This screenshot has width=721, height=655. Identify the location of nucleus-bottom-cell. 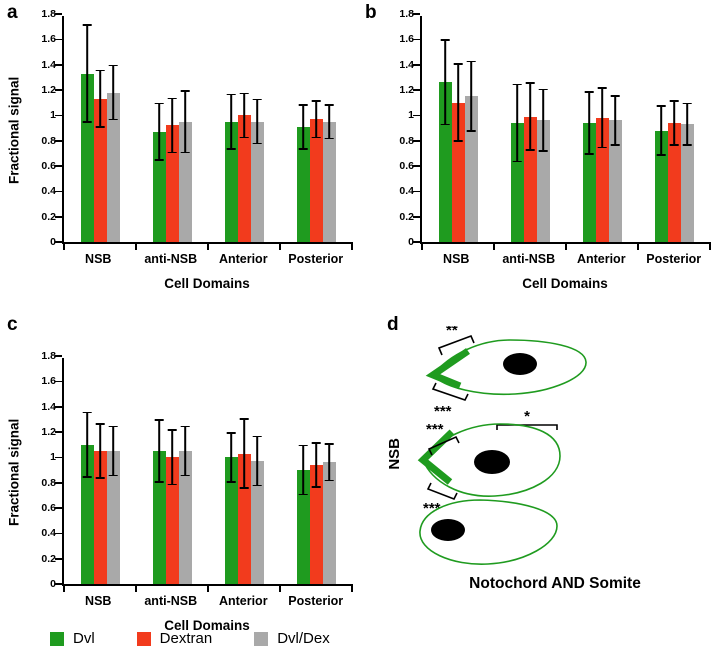
(448, 530).